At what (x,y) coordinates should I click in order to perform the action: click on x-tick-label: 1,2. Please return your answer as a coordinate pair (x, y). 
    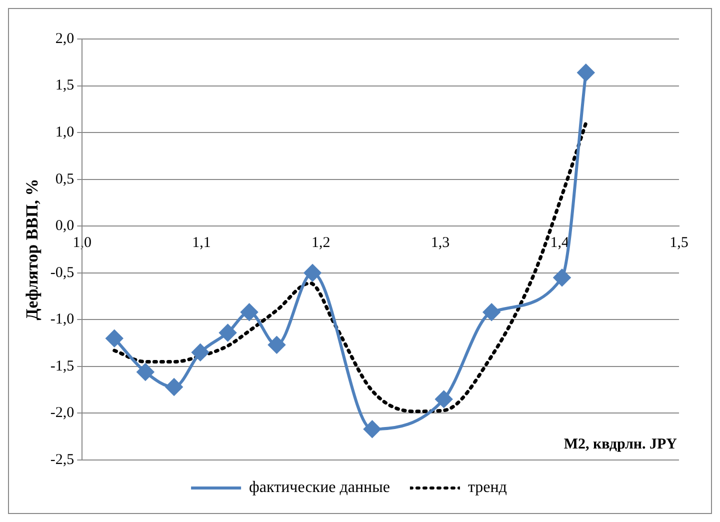
    Looking at the image, I should click on (321, 243).